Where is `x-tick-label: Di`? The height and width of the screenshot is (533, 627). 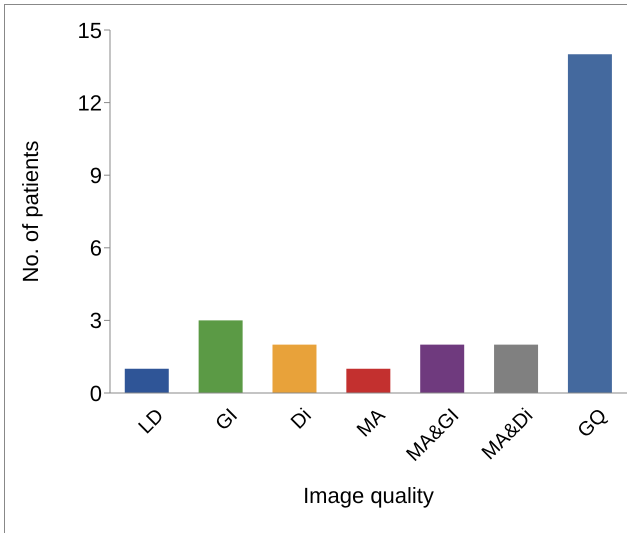 x-tick-label: Di is located at coordinates (301, 419).